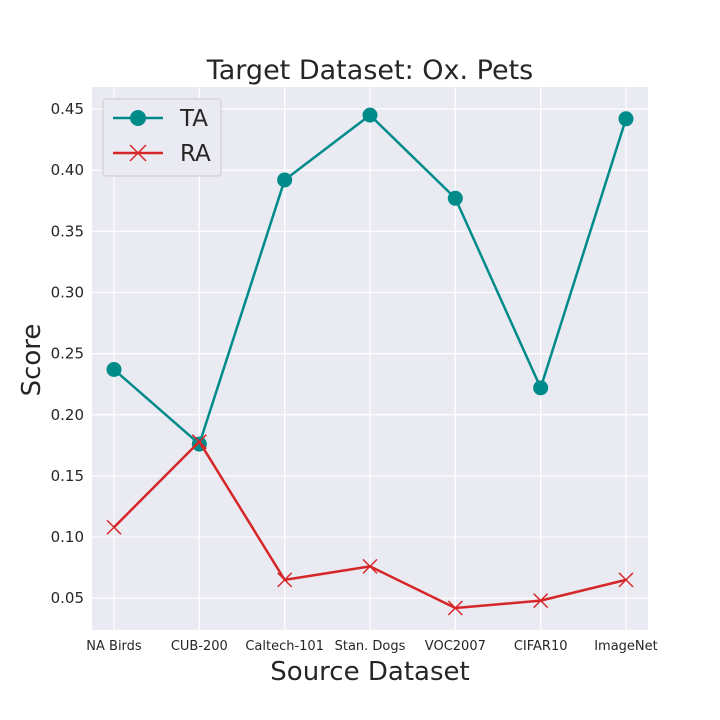 The width and height of the screenshot is (720, 720). I want to click on x-tick-label: Caltech-101, so click(284, 646).